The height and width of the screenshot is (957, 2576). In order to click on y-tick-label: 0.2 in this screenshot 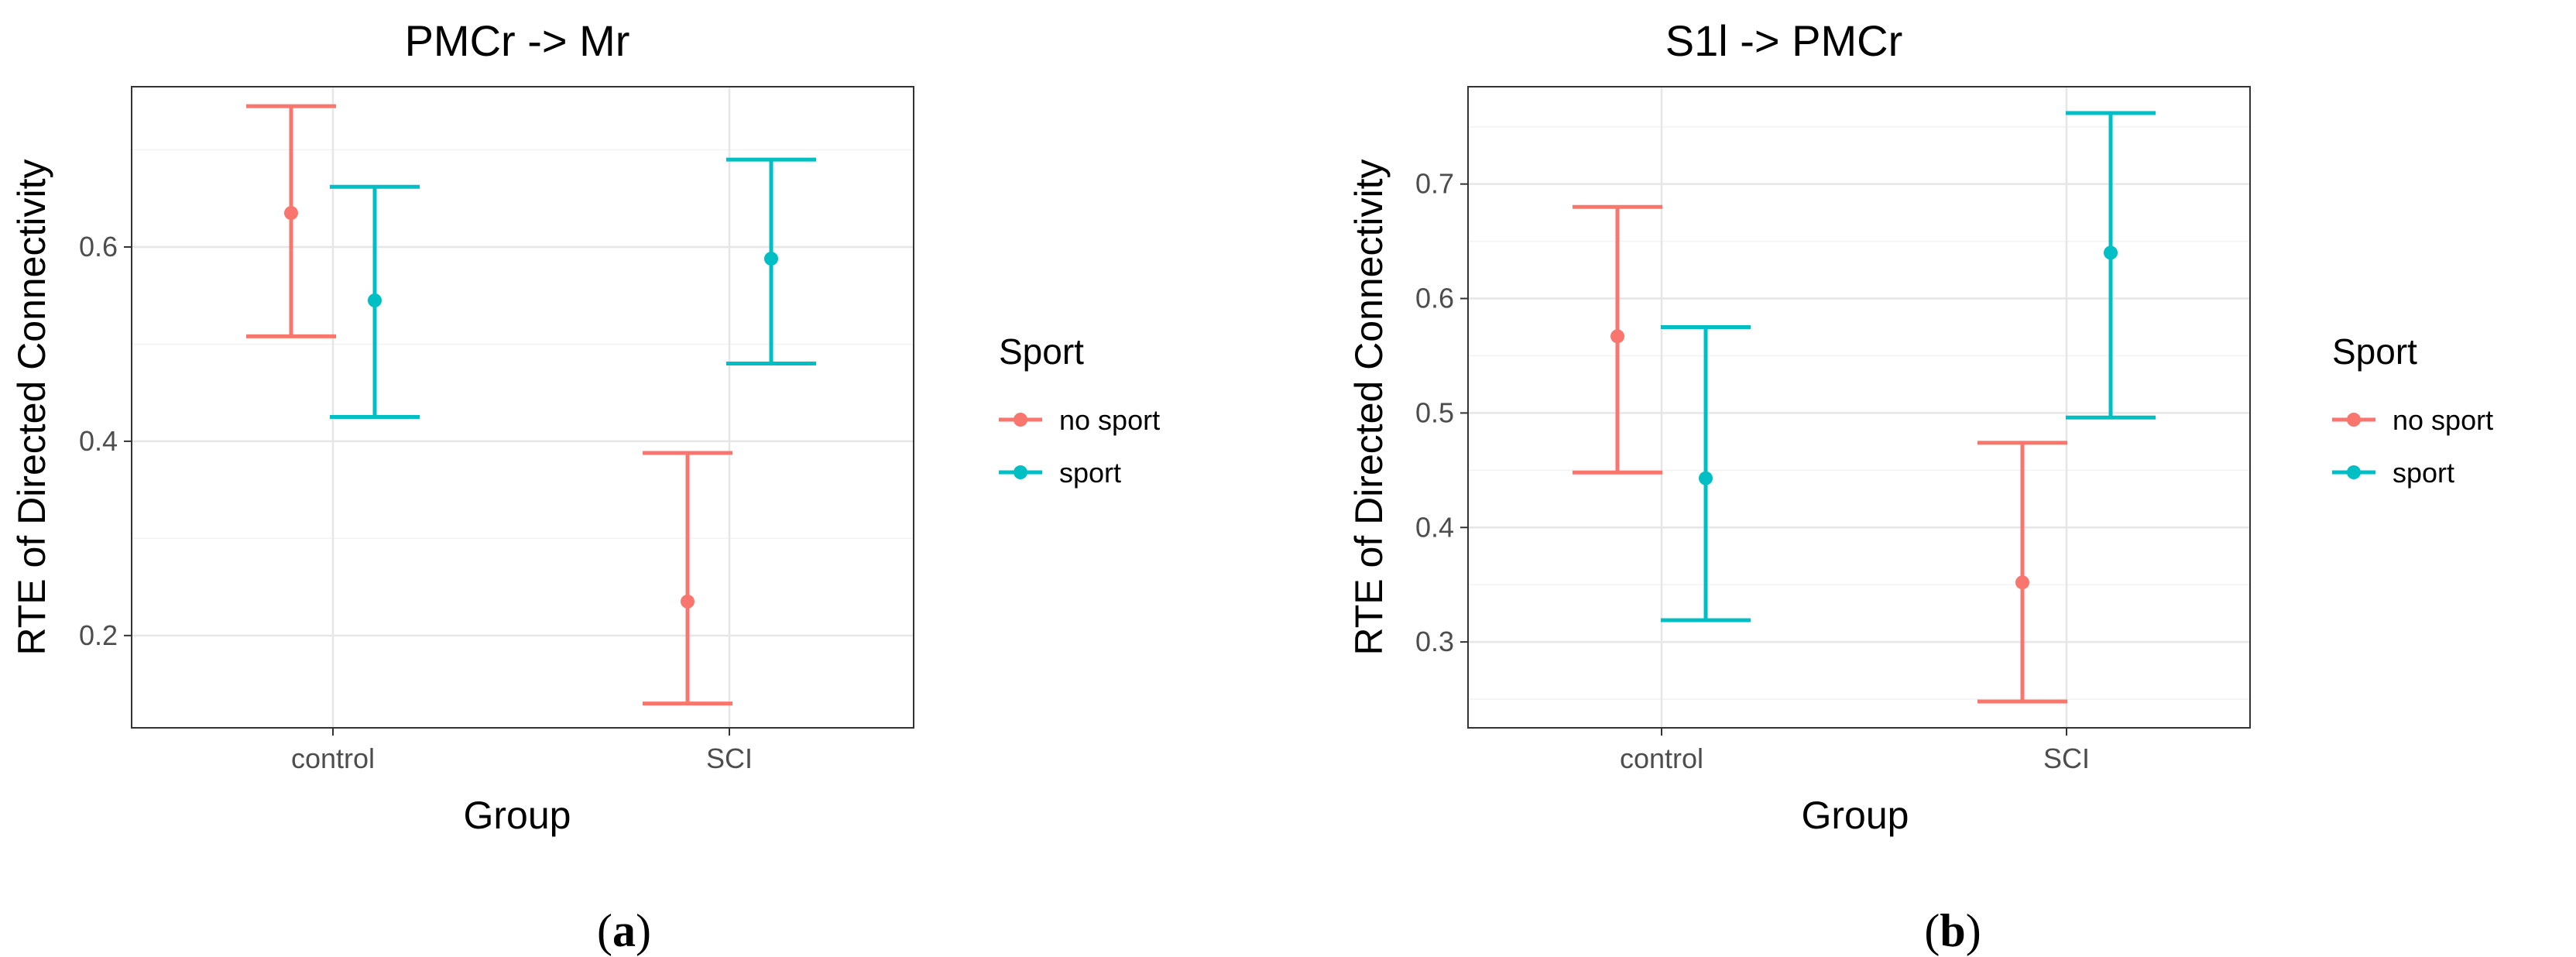, I will do `click(98, 635)`.